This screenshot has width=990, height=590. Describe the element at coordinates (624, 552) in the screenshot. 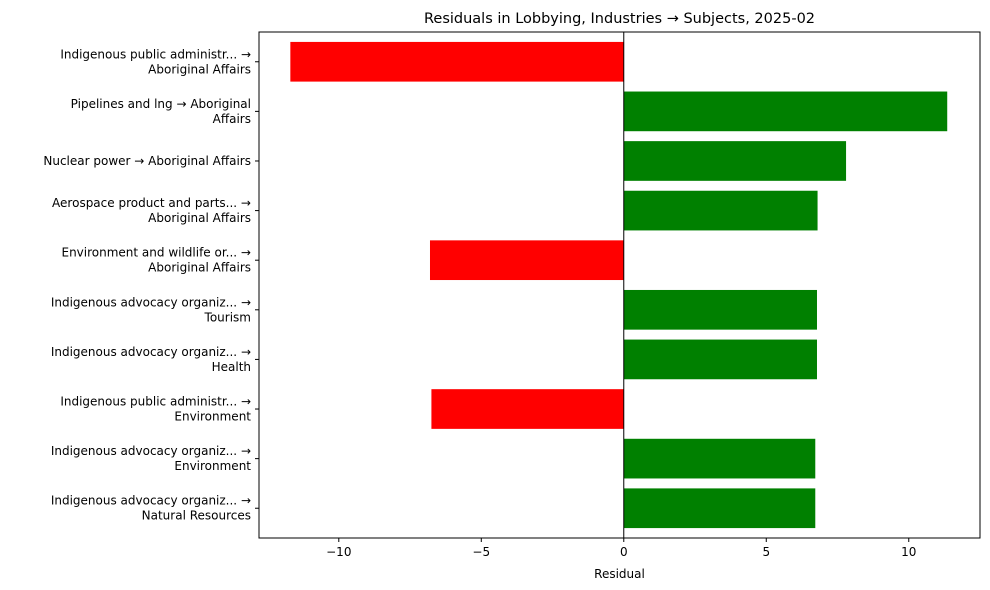

I see `x-tick-label: 0` at that location.